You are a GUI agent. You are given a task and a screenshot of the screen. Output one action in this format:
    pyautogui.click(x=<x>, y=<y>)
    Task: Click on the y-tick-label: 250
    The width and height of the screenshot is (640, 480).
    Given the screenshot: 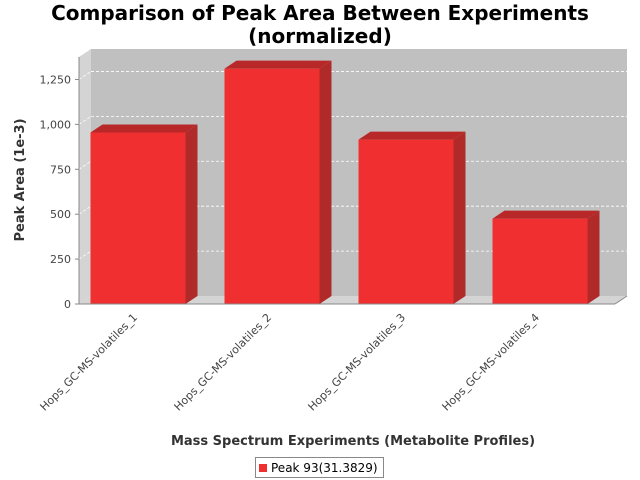 What is the action you would take?
    pyautogui.click(x=60, y=259)
    